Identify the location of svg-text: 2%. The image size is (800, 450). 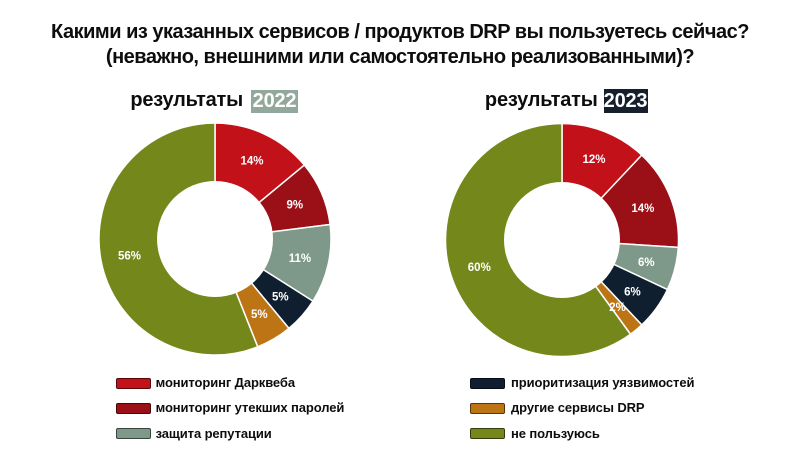
(617, 308).